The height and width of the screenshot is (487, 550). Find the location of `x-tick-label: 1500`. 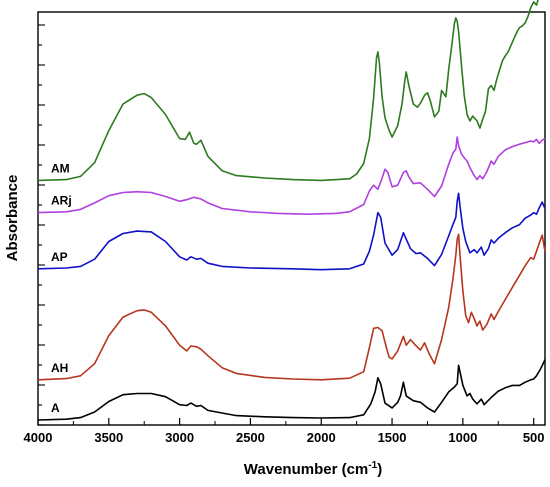

x-tick-label: 1500 is located at coordinates (392, 437).